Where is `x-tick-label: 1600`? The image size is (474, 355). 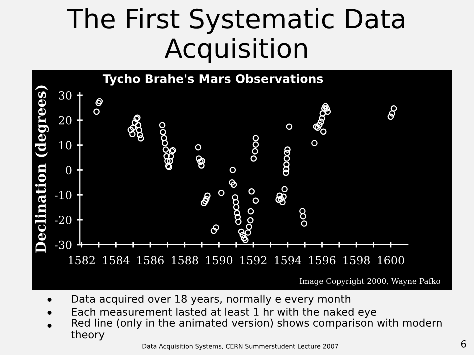 x-tick-label: 1600 is located at coordinates (391, 260).